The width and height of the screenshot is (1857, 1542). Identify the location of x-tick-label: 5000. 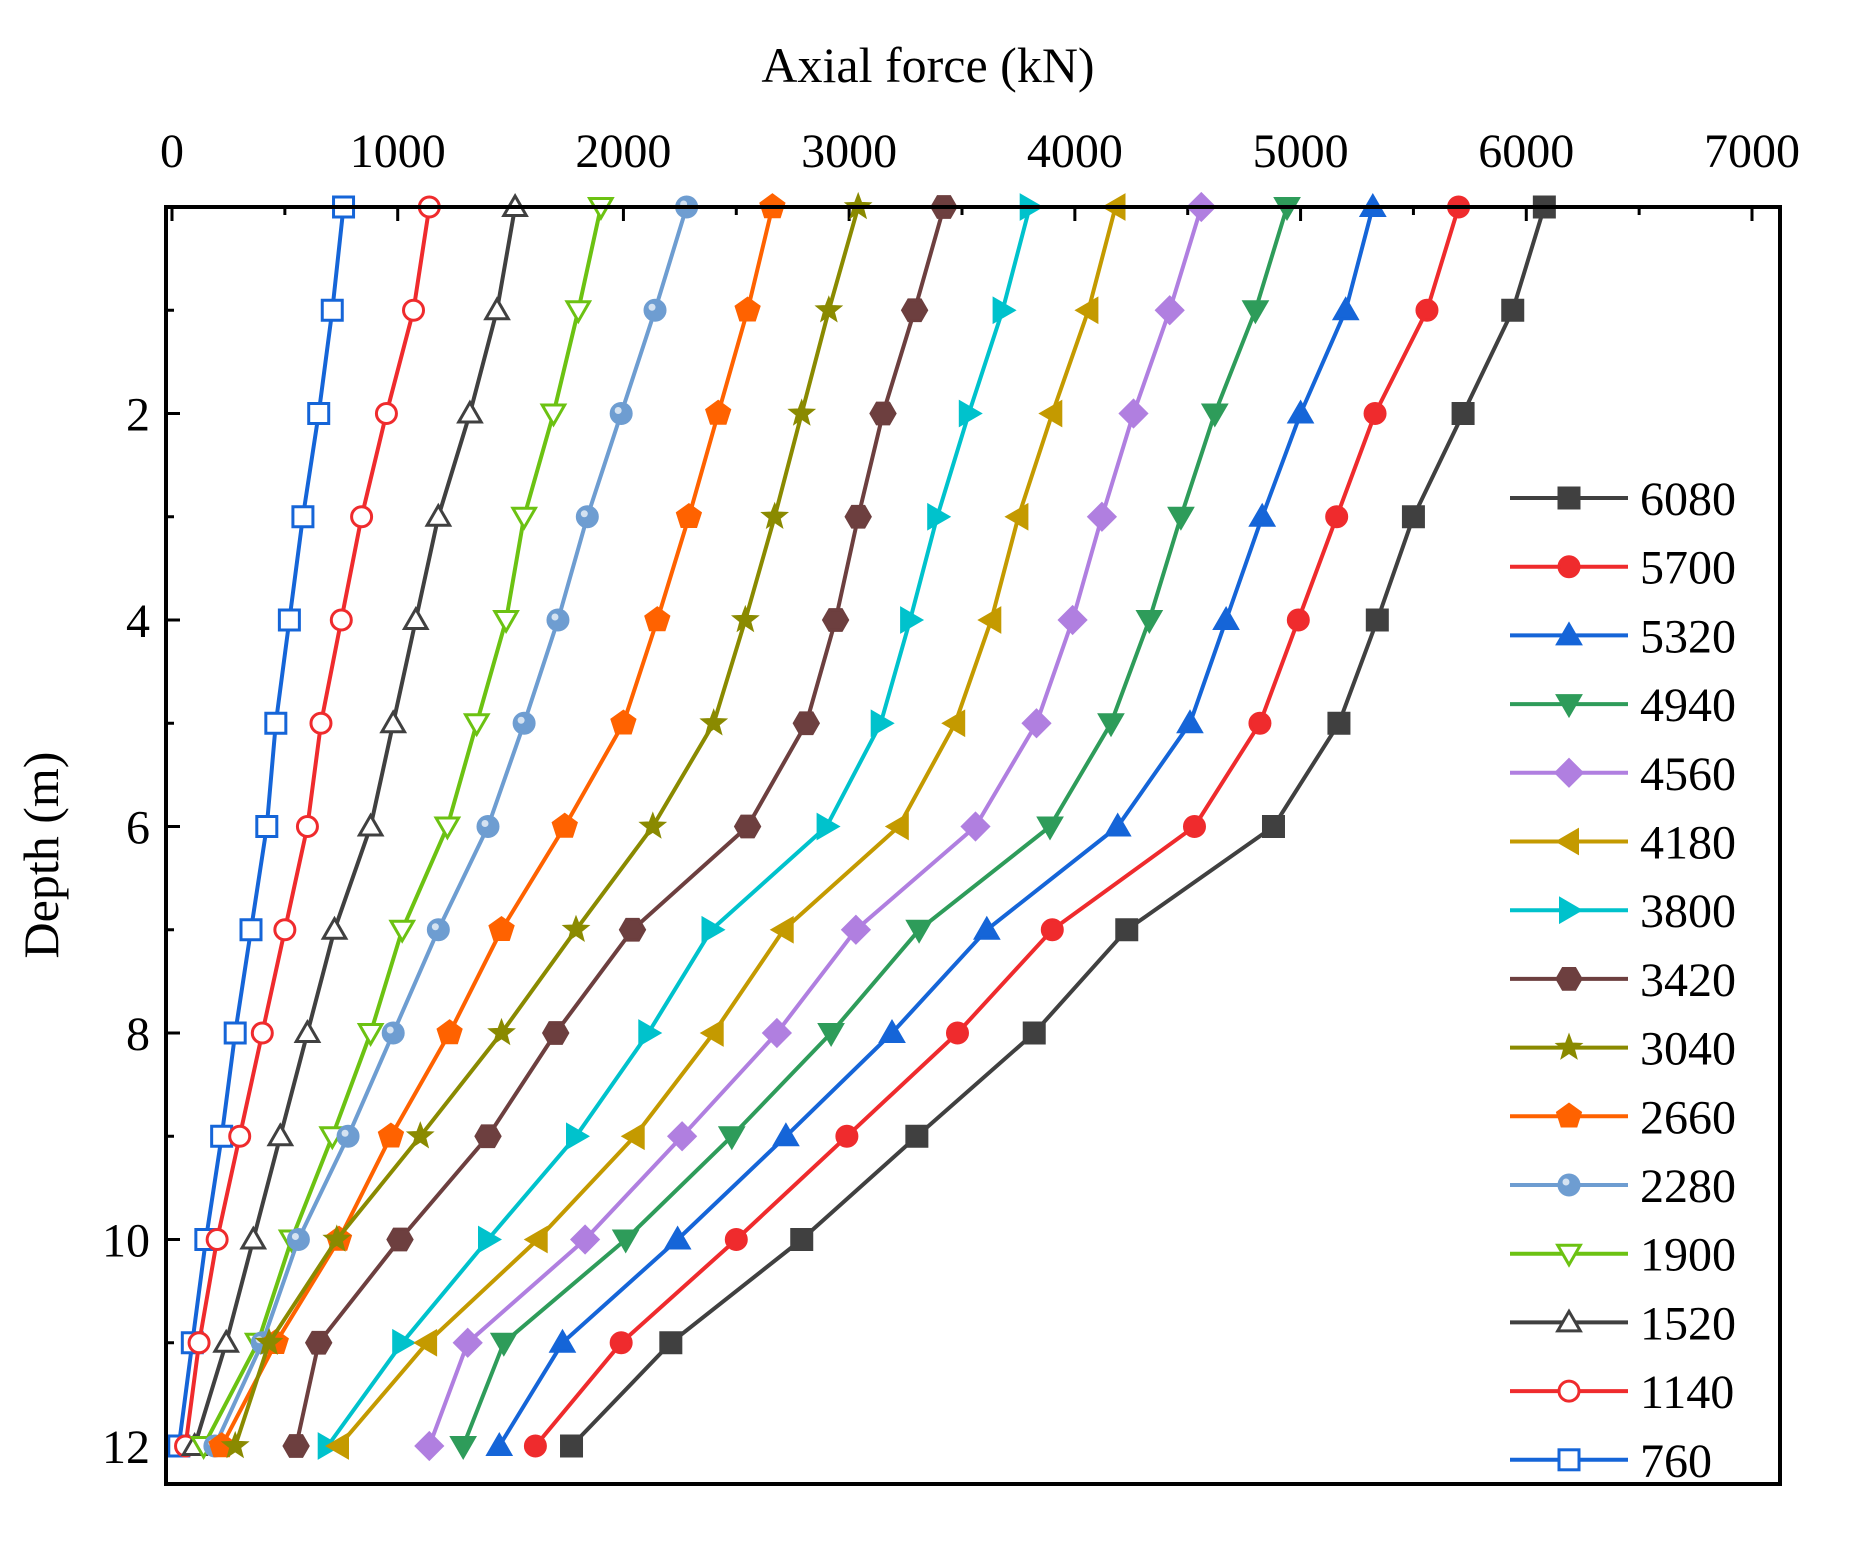
(1301, 151).